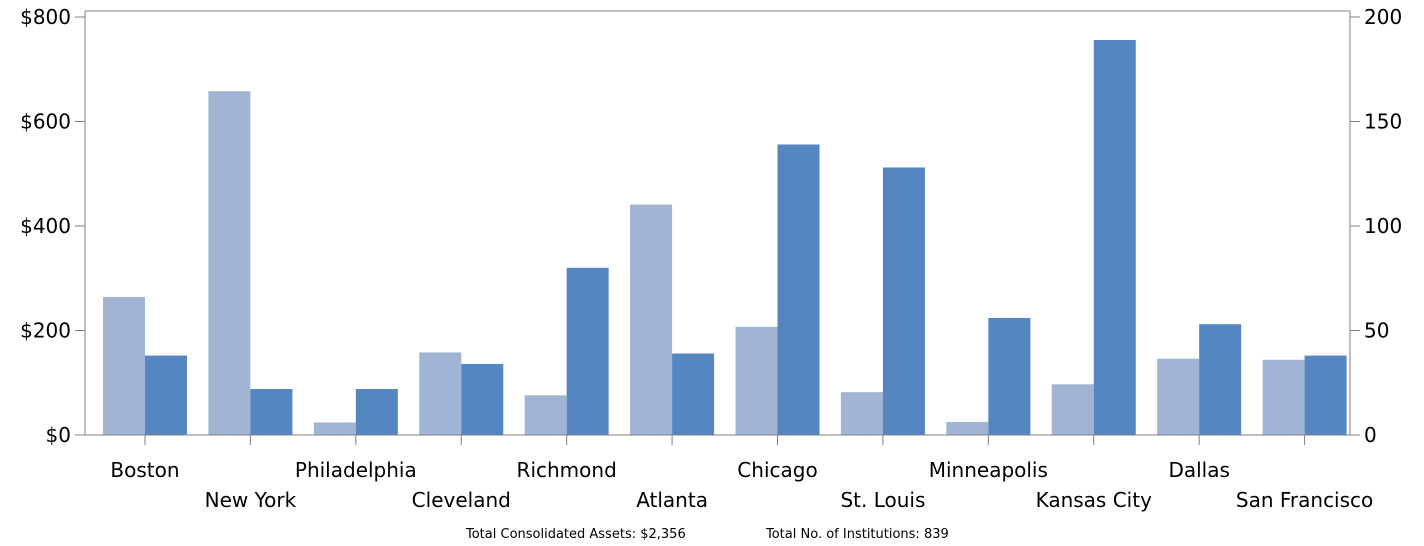  Describe the element at coordinates (857, 534) in the screenshot. I see `footnote-total-institutions: Total No. of Institutions: 839` at that location.